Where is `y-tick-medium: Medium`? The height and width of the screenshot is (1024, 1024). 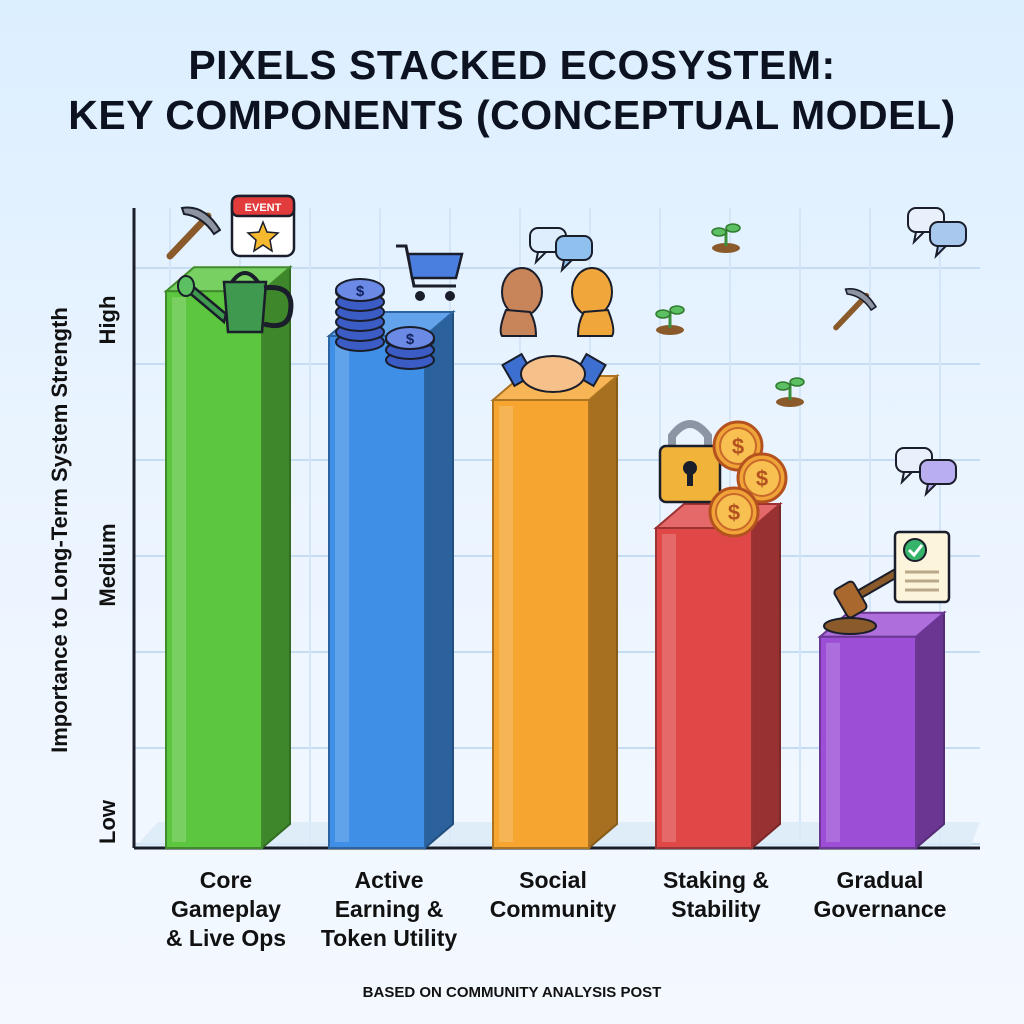
y-tick-medium: Medium is located at coordinates (107, 565).